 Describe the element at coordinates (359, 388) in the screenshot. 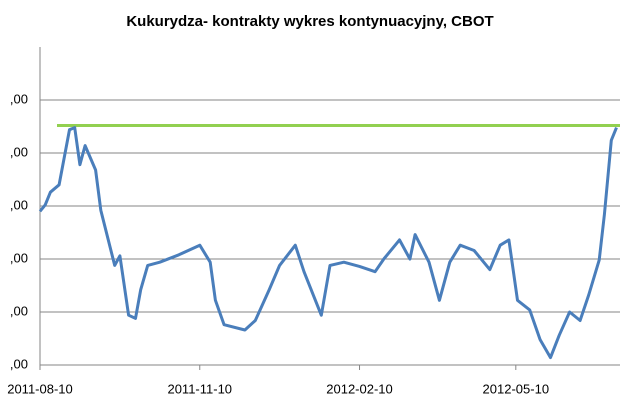

I see `x-tick-label: 2012-02-10` at that location.